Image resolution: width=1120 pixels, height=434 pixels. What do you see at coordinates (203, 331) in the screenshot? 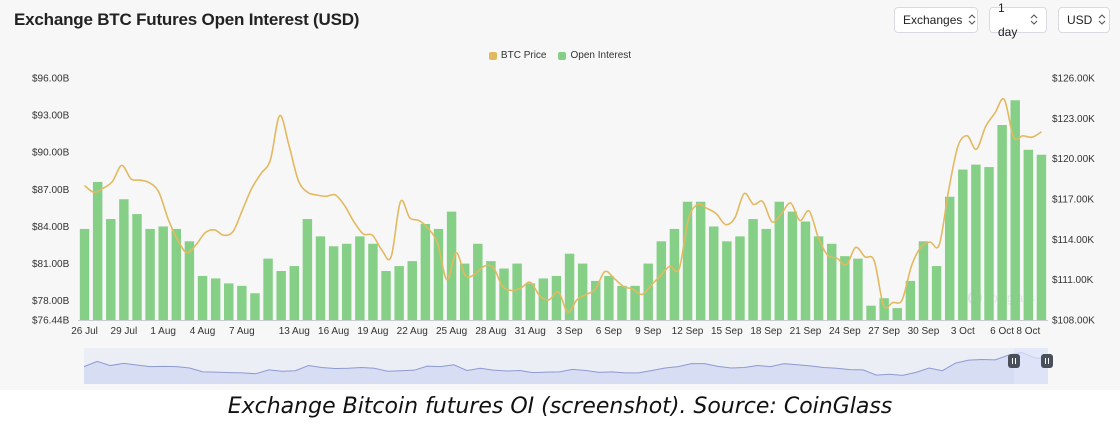
I see `x-axis-tick-label: 4 Aug` at bounding box center [203, 331].